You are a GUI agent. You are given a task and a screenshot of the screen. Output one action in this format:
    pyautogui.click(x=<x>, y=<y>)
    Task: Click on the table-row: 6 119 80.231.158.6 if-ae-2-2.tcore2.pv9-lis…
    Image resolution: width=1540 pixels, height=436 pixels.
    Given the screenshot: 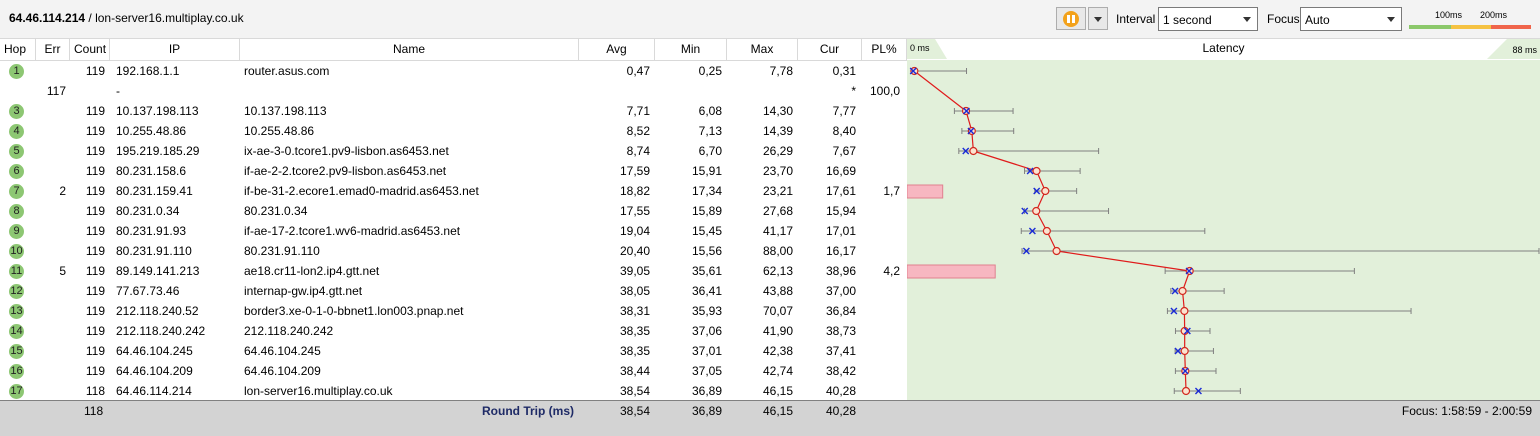 What is the action you would take?
    pyautogui.click(x=453, y=171)
    